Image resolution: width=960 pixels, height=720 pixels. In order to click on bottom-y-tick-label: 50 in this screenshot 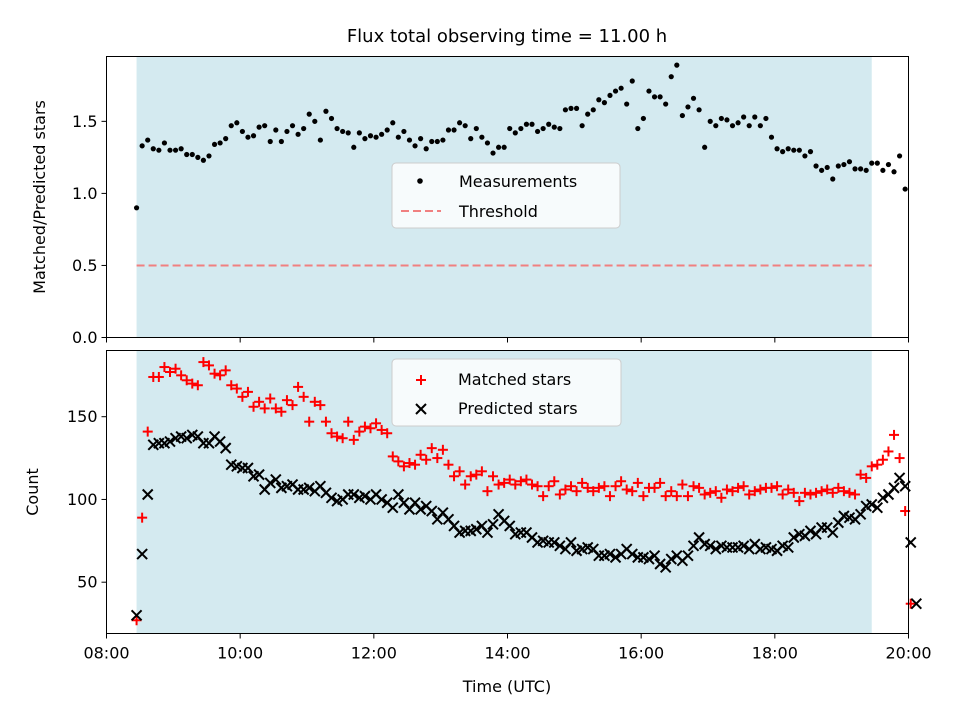, I will do `click(87, 582)`.